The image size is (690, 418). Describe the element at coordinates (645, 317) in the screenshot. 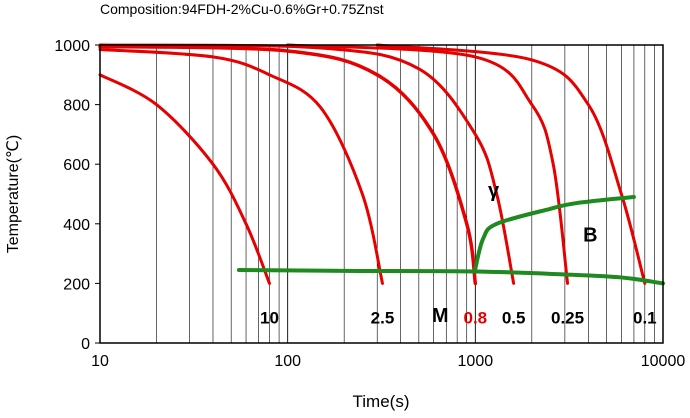

I see `cooling-rate-label: 0.1` at that location.